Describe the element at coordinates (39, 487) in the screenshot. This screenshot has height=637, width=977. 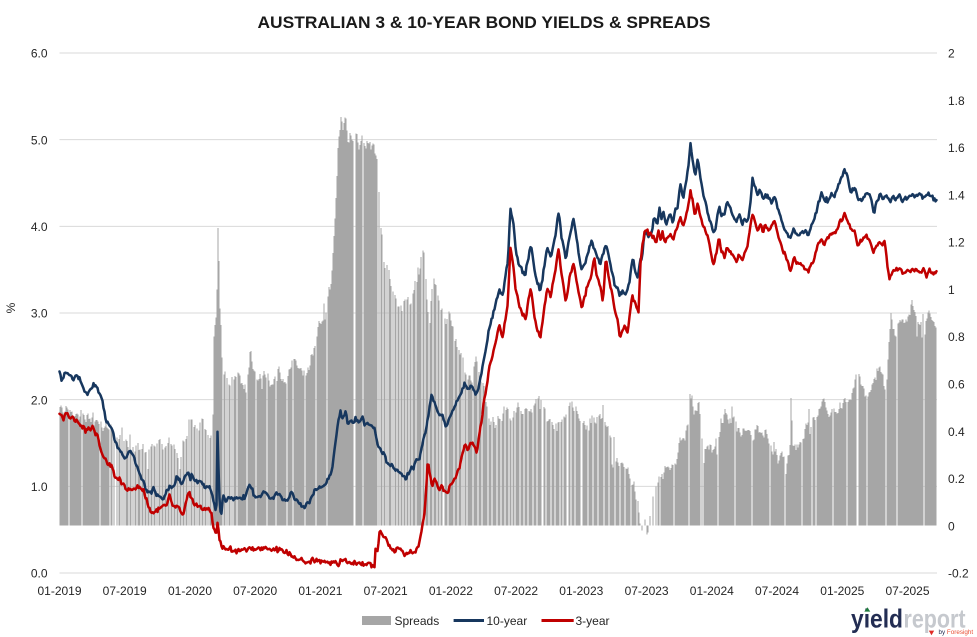
I see `svg-text: 1.0` at that location.